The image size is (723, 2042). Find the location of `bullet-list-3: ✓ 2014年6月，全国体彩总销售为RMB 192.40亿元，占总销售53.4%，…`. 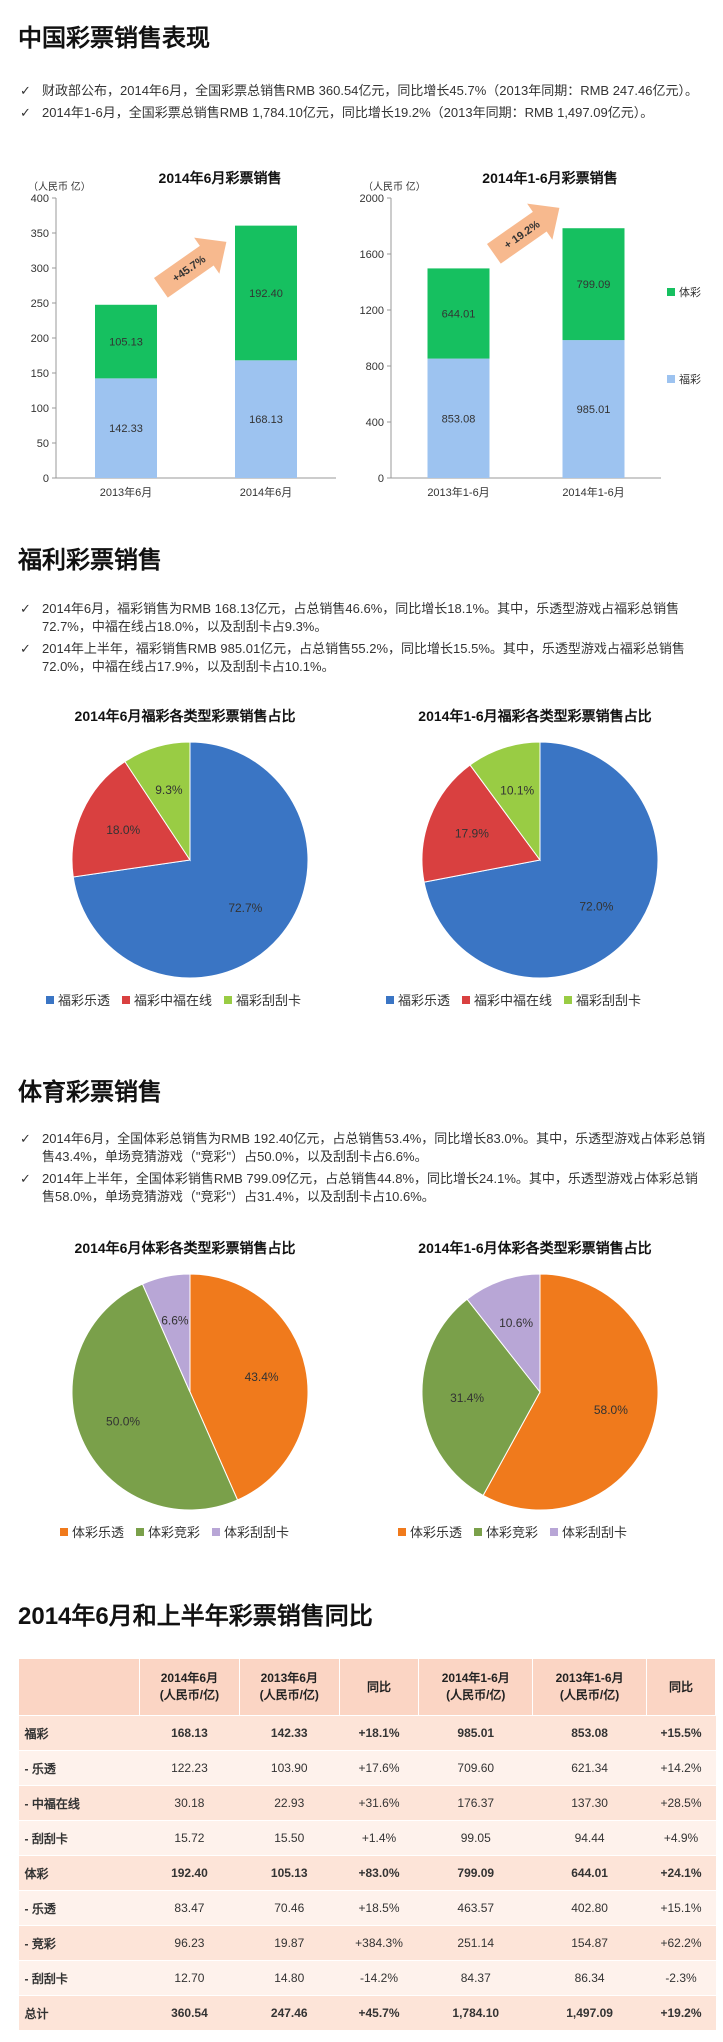

bullet-list-3: ✓ 2014年6月，全国体彩总销售为RMB 192.40亿元，占总销售53.4%，… is located at coordinates (363, 1170).